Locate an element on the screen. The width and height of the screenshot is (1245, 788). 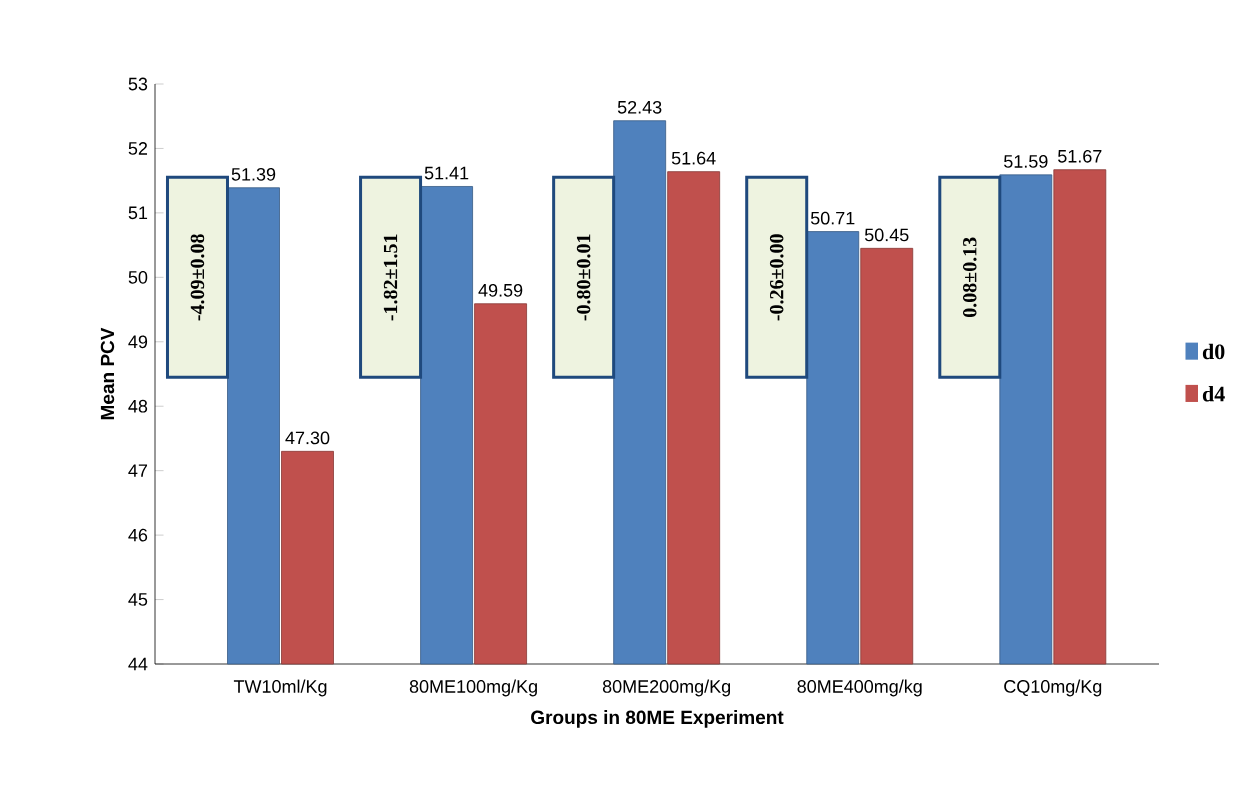
data-label: 49.59 is located at coordinates (500, 290).